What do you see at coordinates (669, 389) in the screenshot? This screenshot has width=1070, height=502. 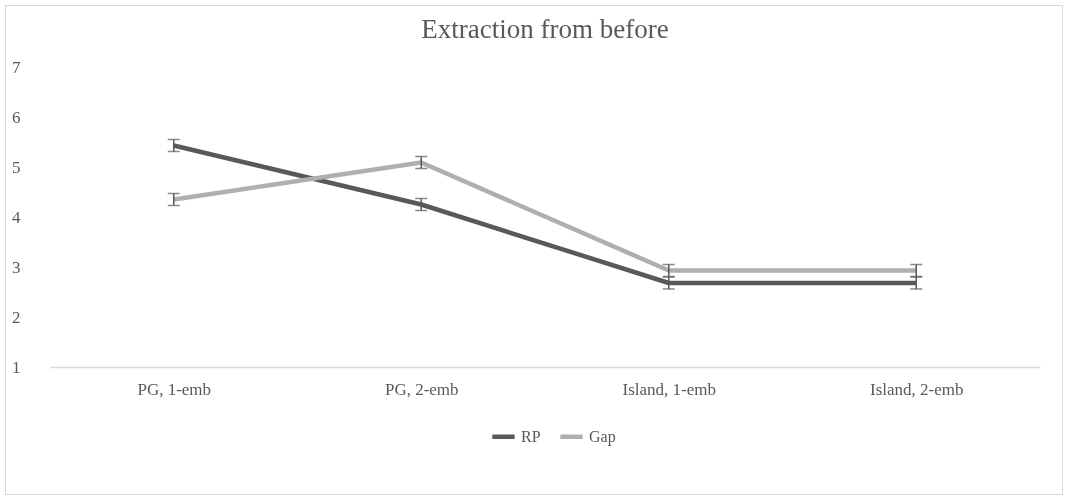 I see `x-tick-label: Island, 1-emb` at bounding box center [669, 389].